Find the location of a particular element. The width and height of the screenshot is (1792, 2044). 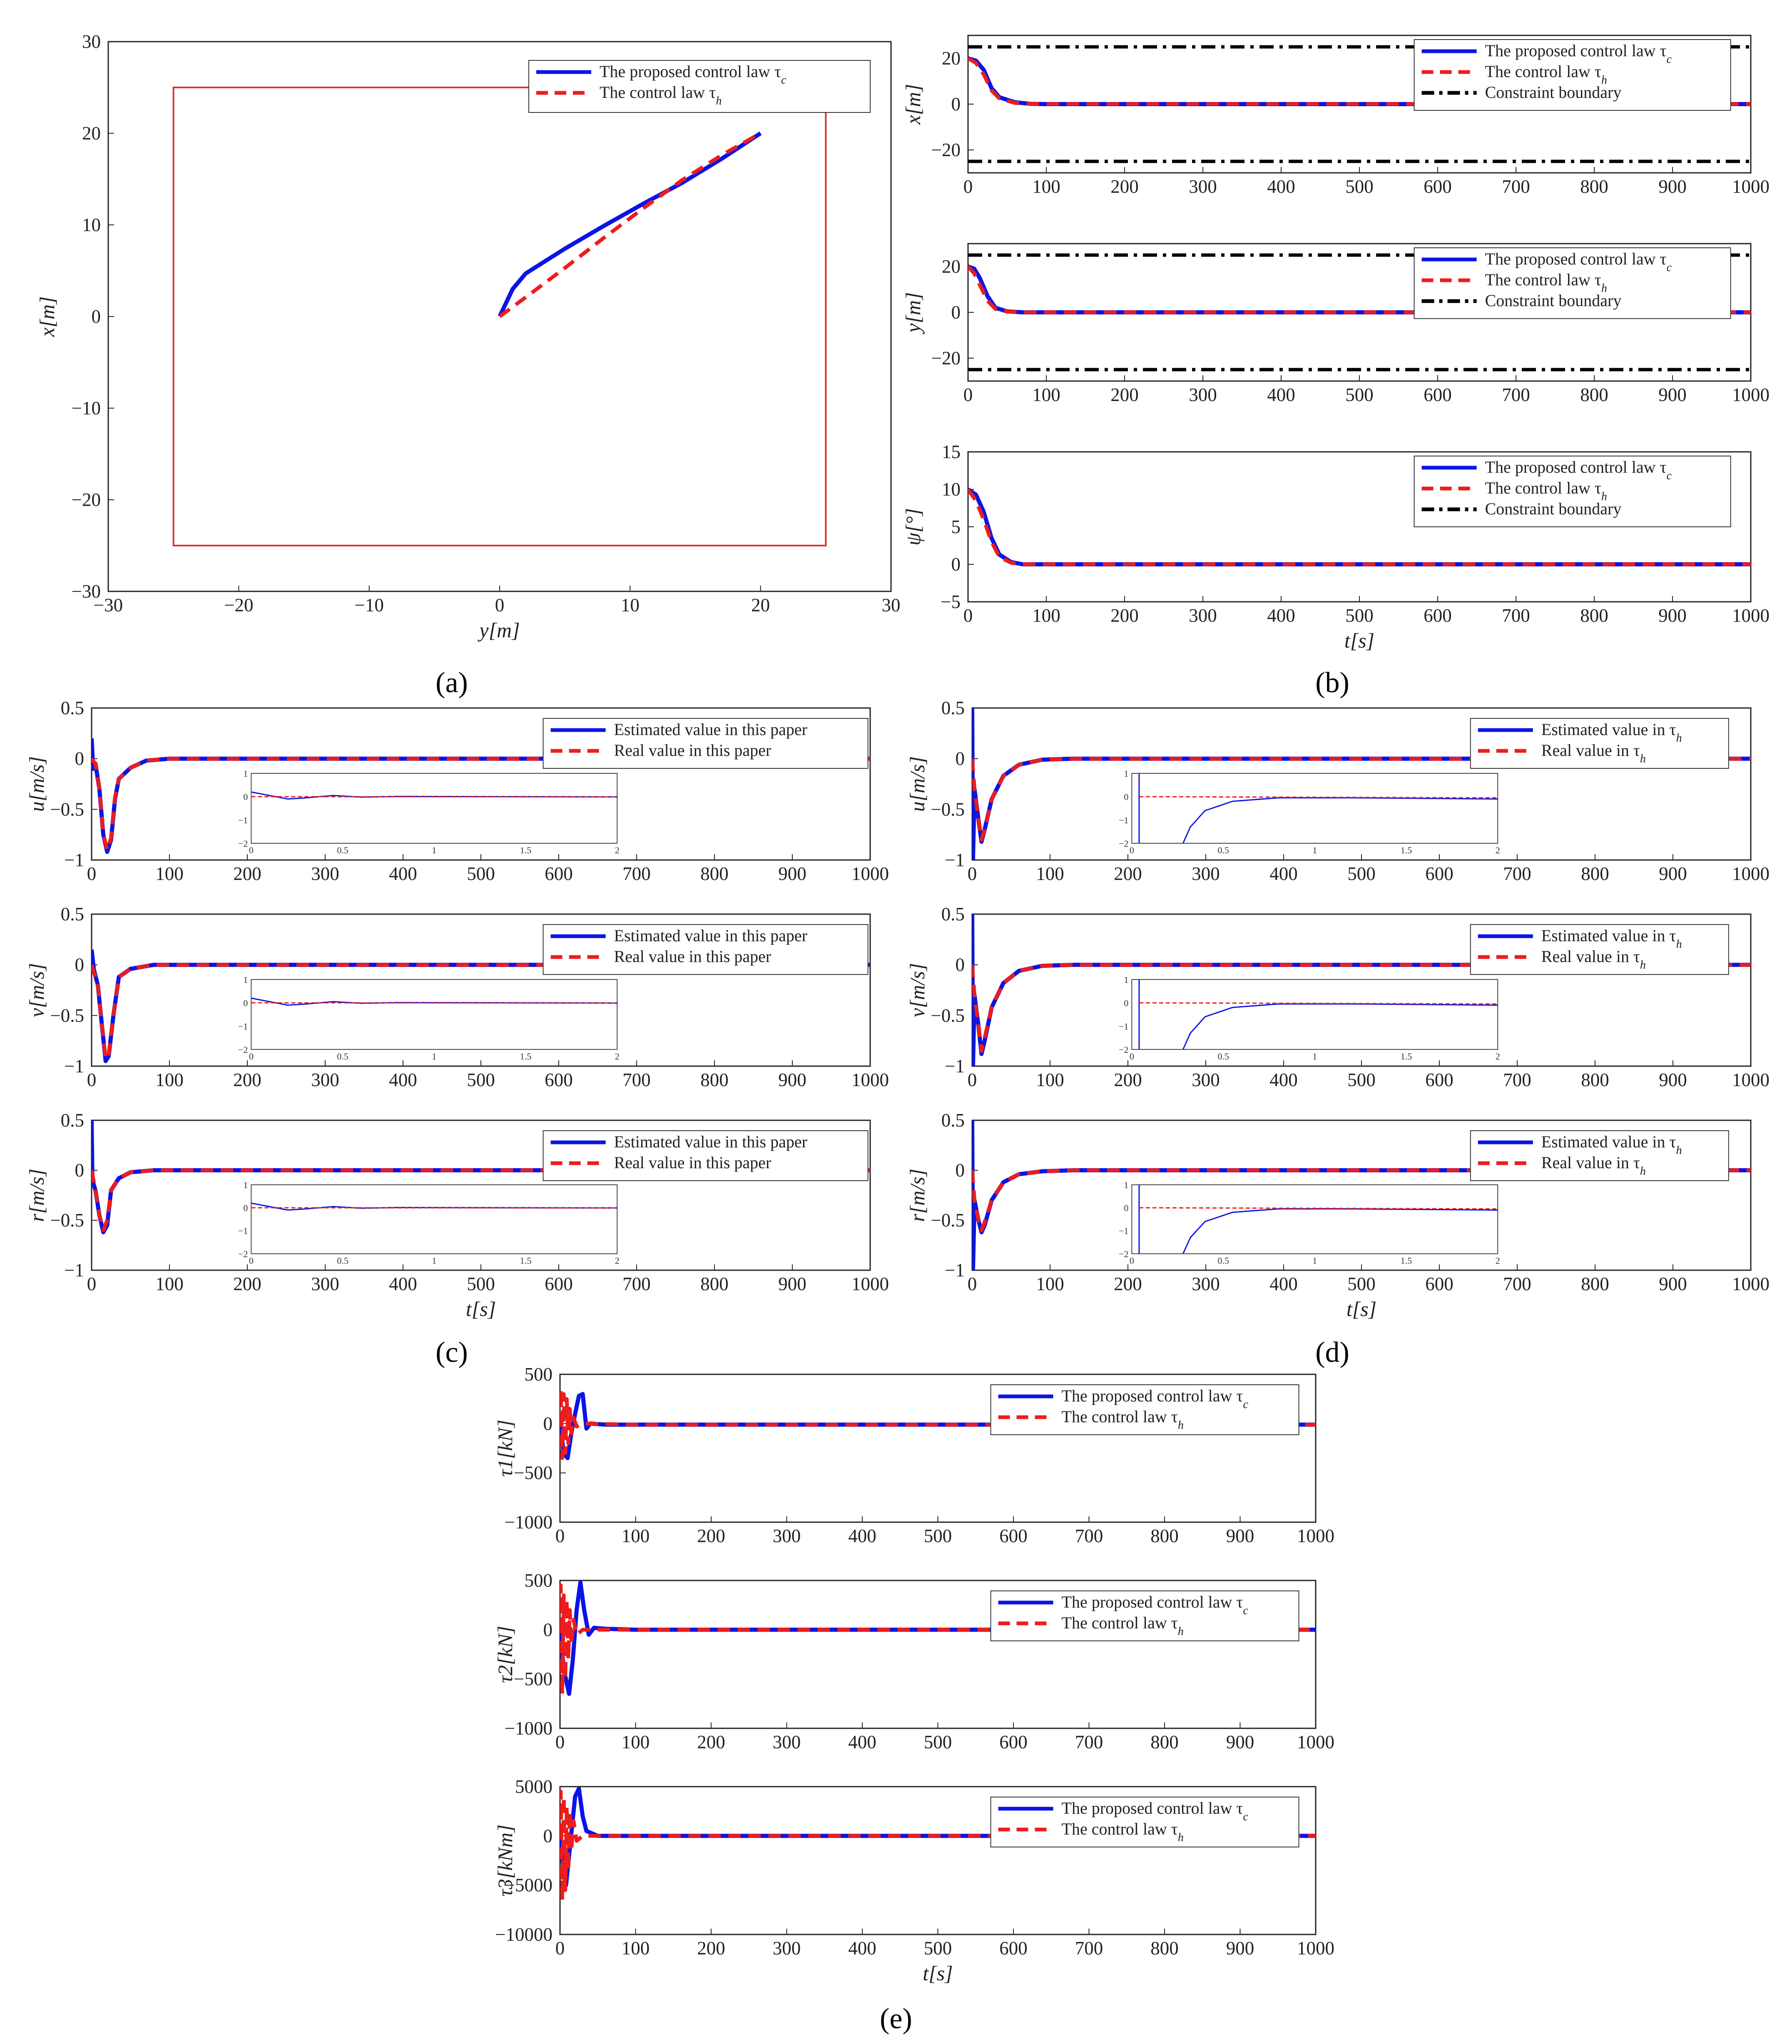

x-tick-label: −10 is located at coordinates (369, 605).